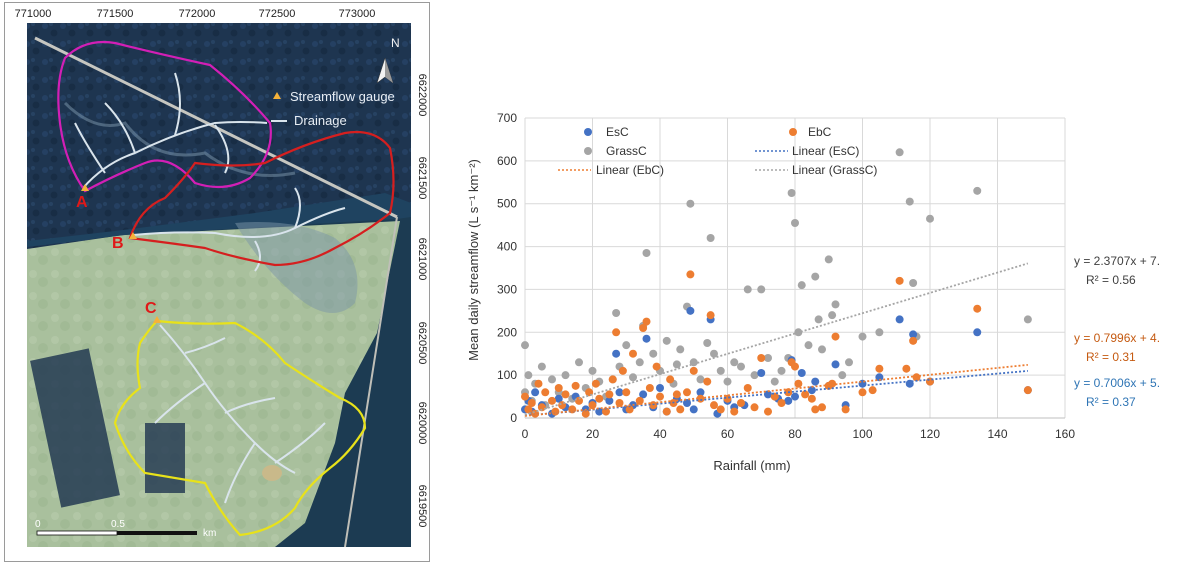  What do you see at coordinates (422, 423) in the screenshot?
I see `map-y-tick: 6620000` at bounding box center [422, 423].